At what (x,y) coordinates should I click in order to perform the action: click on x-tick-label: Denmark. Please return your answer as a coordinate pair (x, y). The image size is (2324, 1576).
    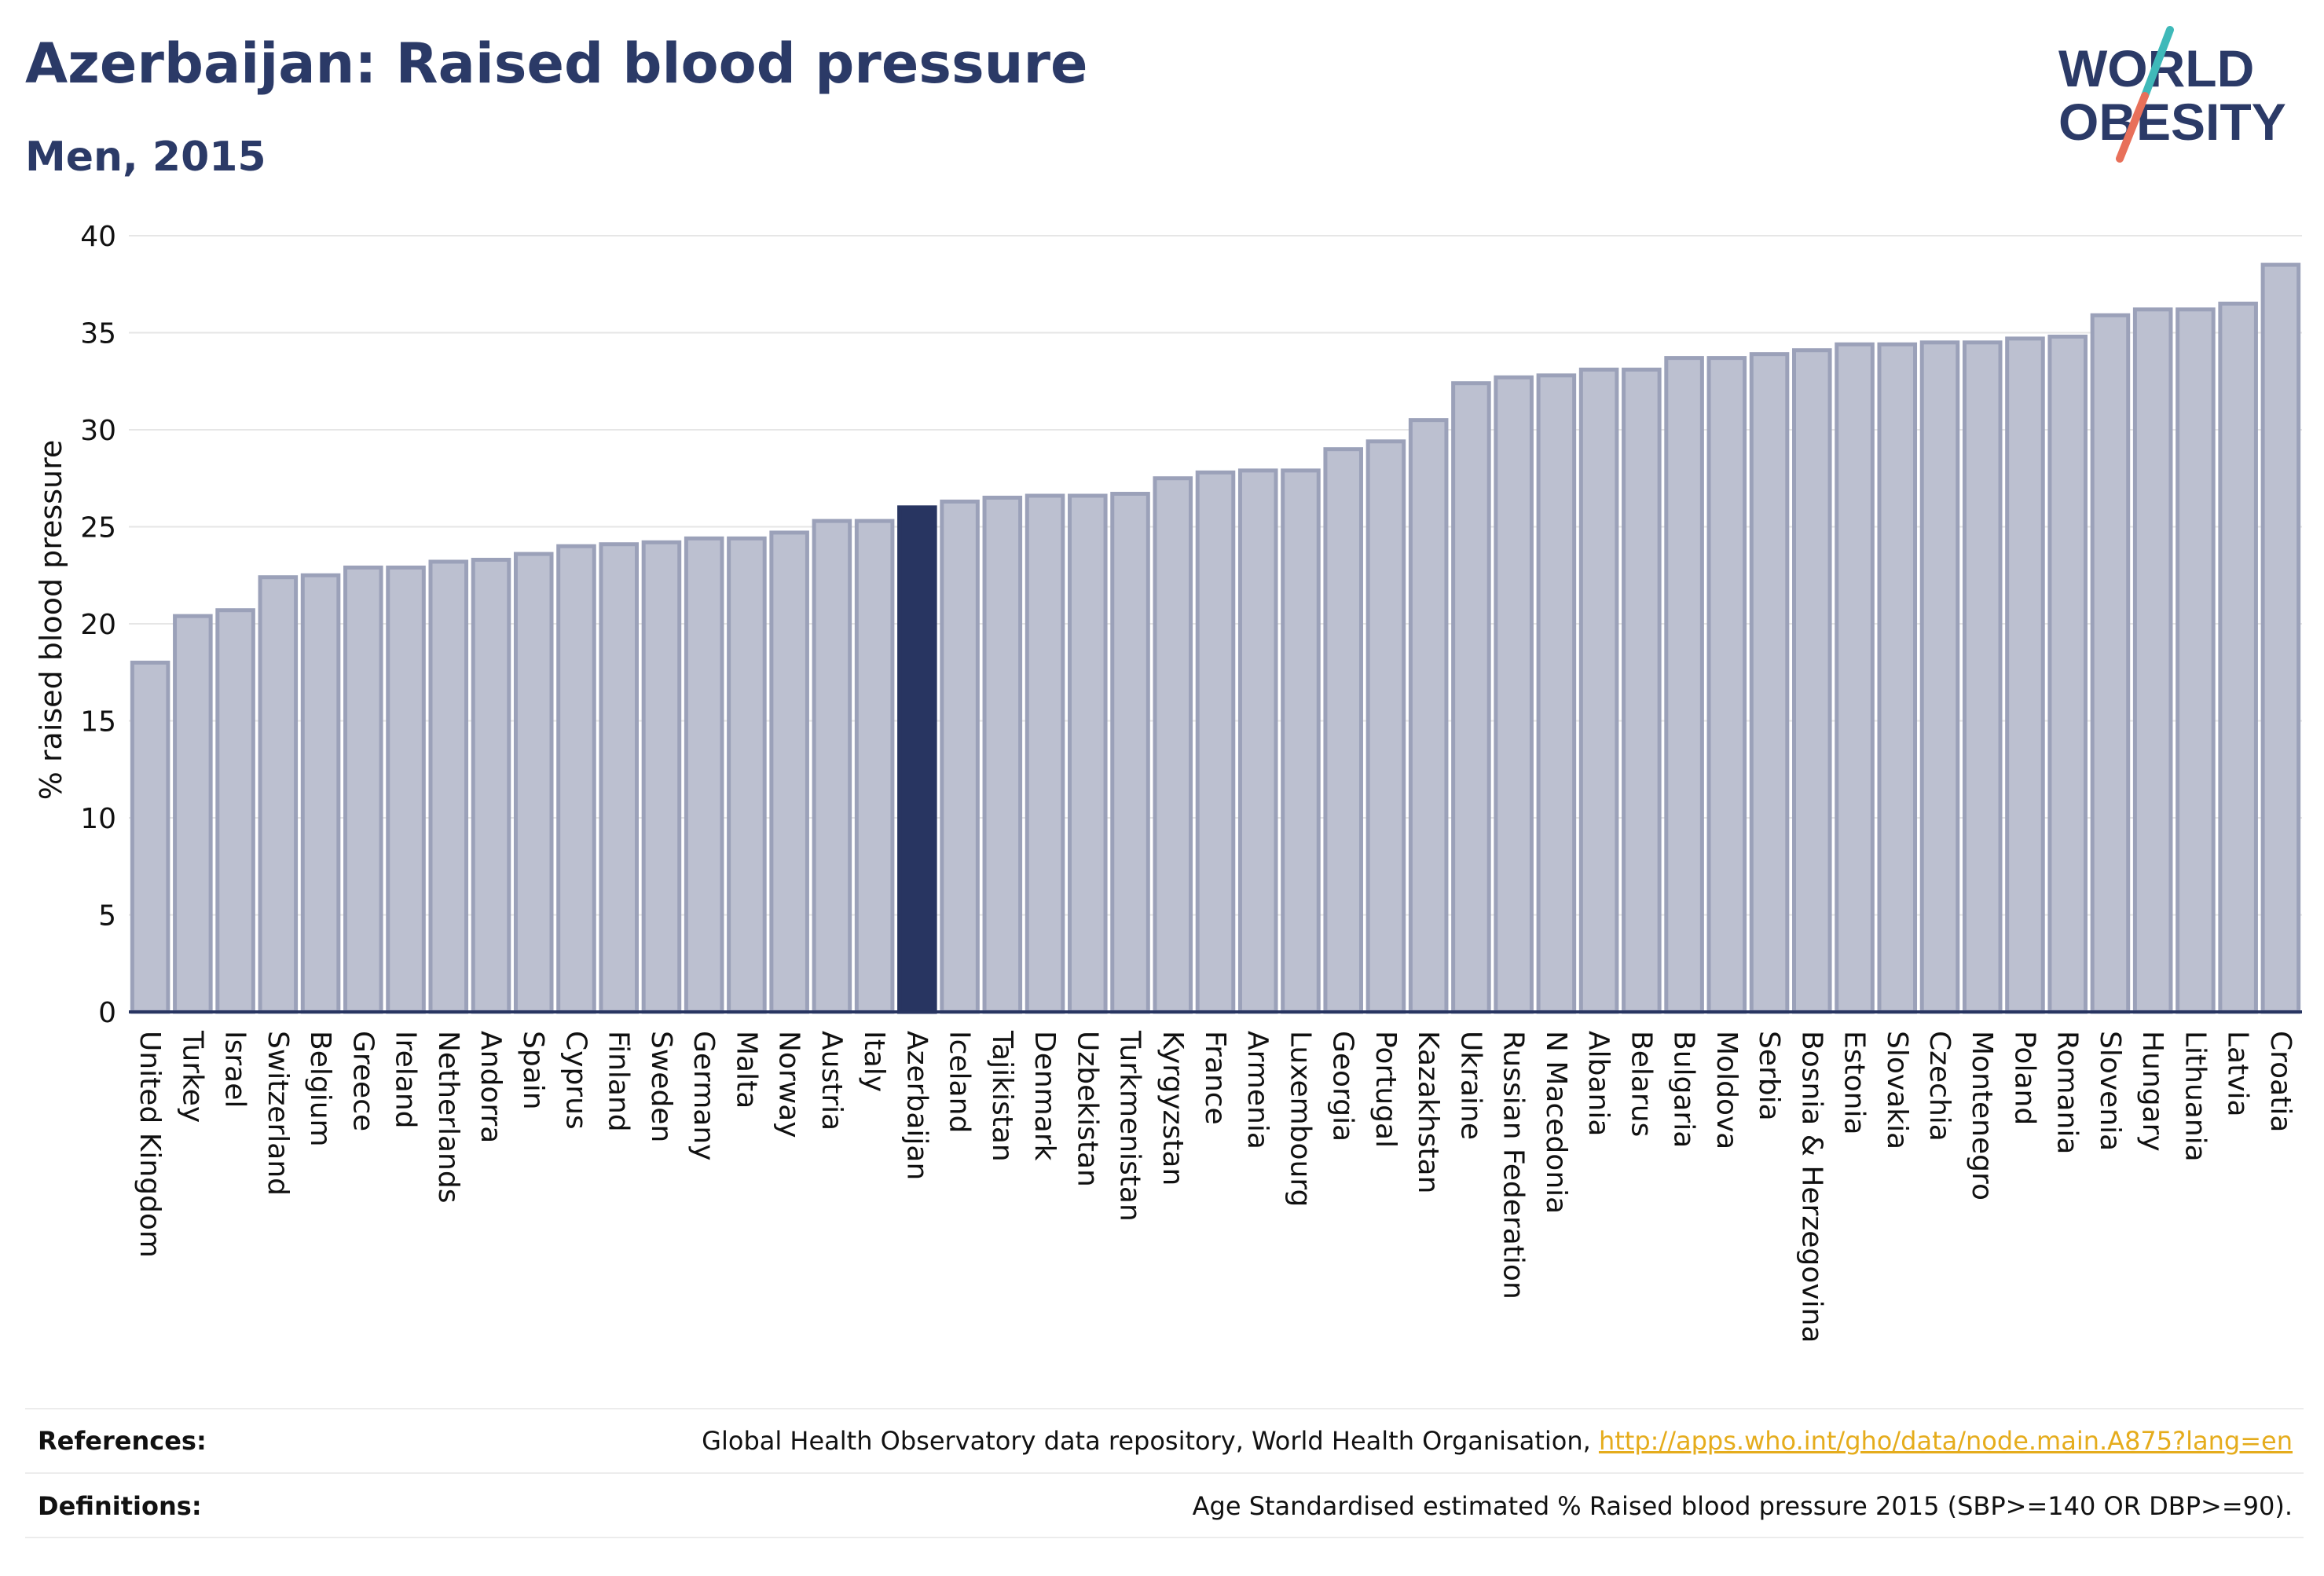
    Looking at the image, I should click on (1044, 1096).